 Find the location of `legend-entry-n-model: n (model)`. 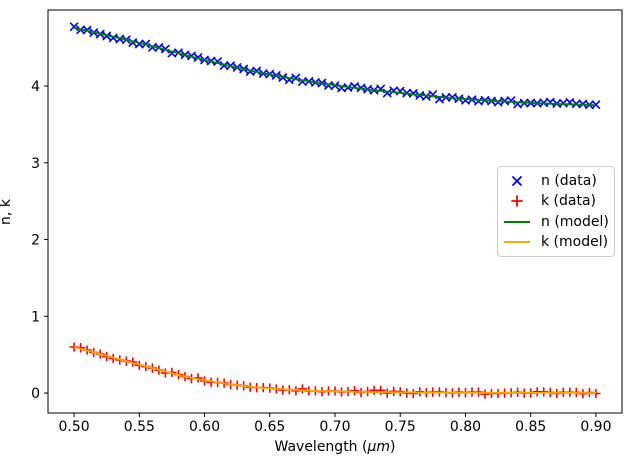

legend-entry-n-model: n (model) is located at coordinates (556, 222).